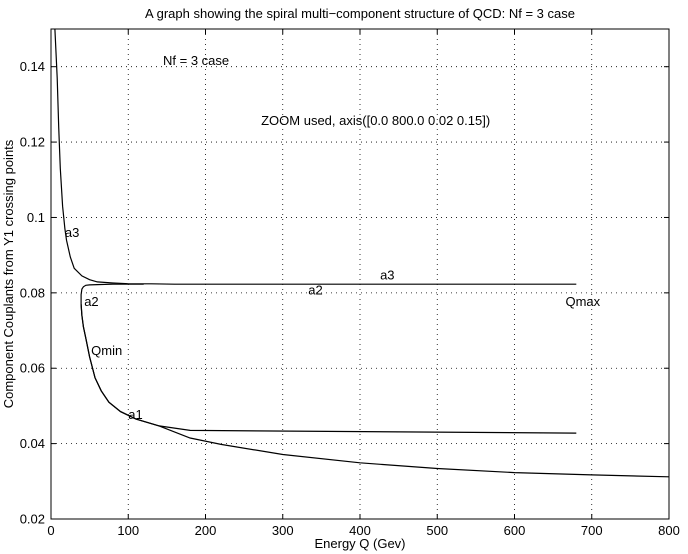 The image size is (688, 554). I want to click on y-tick-labels: 0.02 0.04 0.06 0.08 0.1 0.12 0.14, so click(32, 292).